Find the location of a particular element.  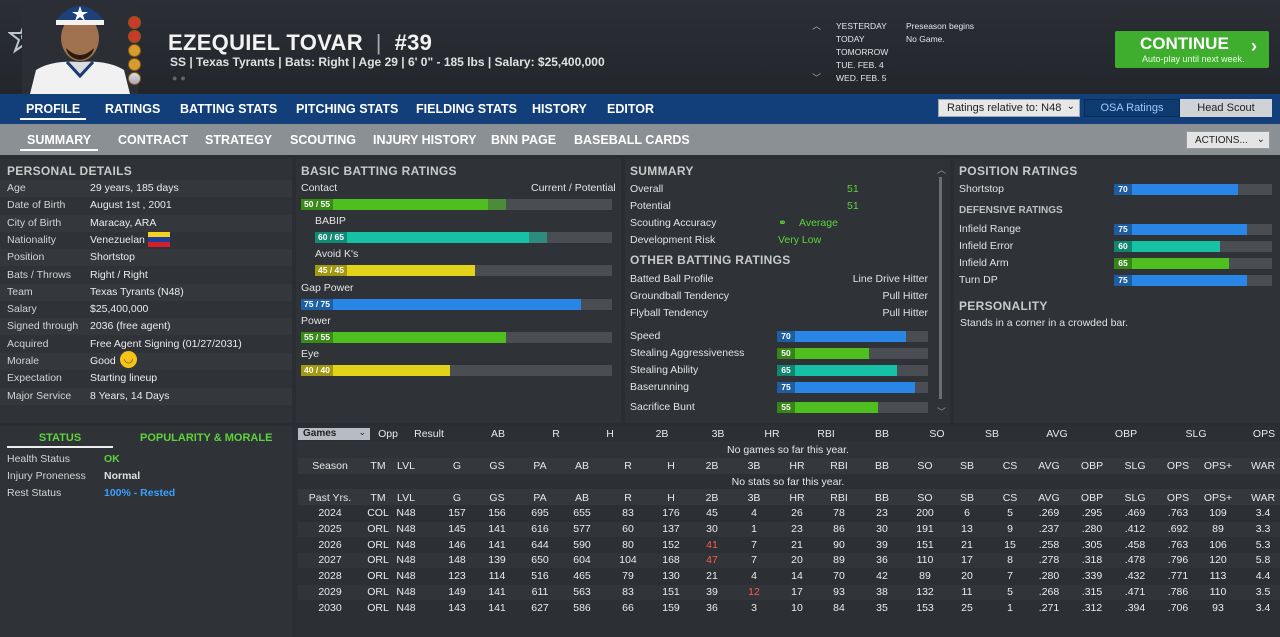

table-cell: 23 is located at coordinates (882, 513).